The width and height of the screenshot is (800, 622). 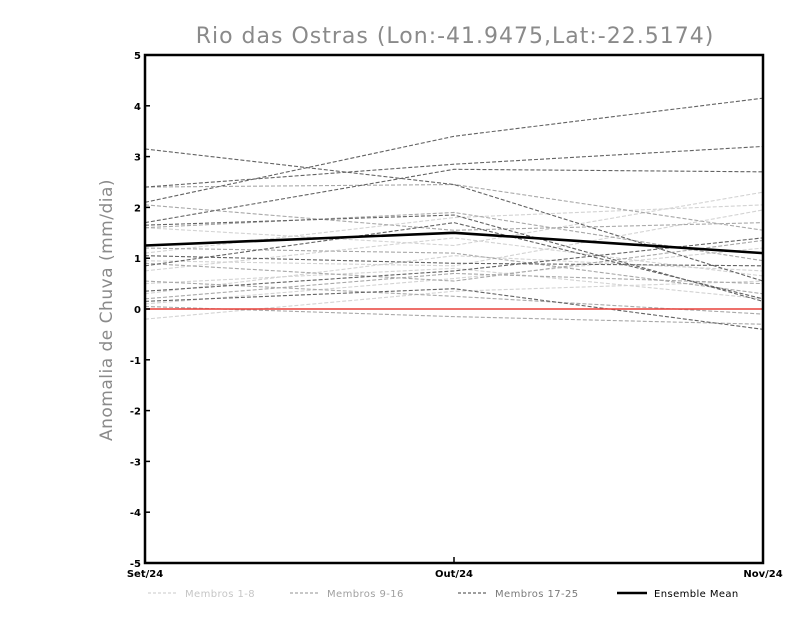 I want to click on y-tick-label: 1, so click(x=137, y=259).